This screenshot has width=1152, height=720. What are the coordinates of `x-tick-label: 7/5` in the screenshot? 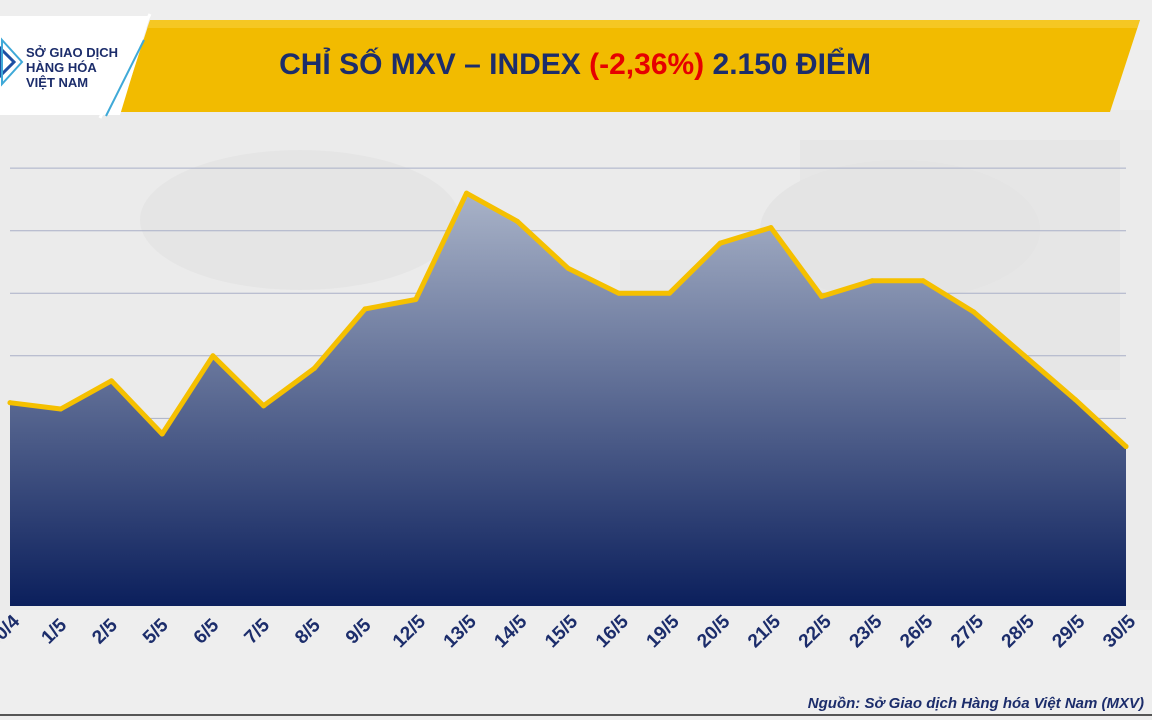 It's located at (258, 632).